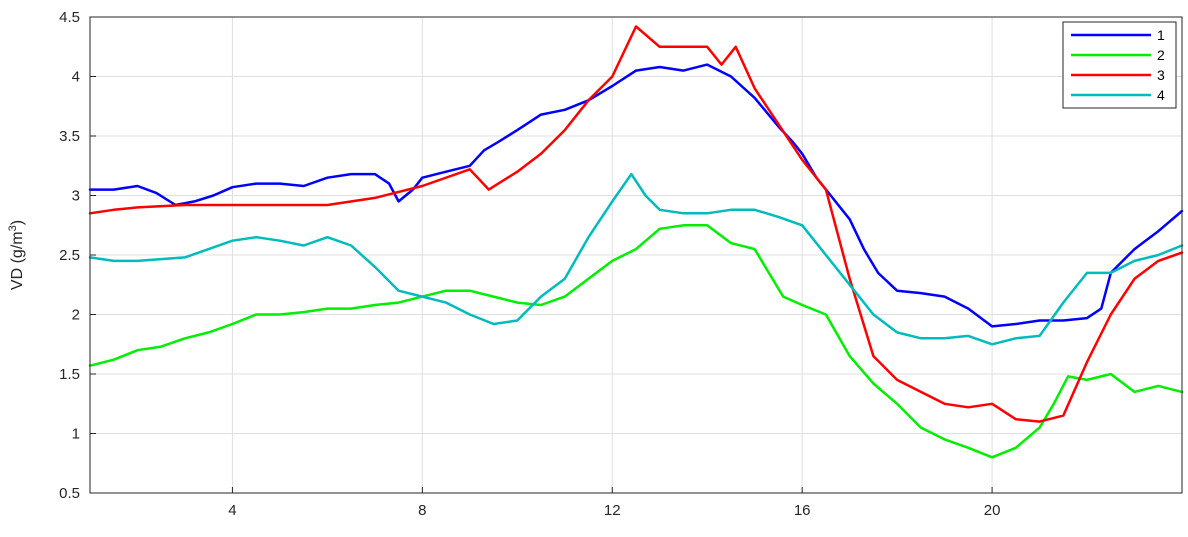  What do you see at coordinates (69, 374) in the screenshot?
I see `y-tick-label: 1.5` at bounding box center [69, 374].